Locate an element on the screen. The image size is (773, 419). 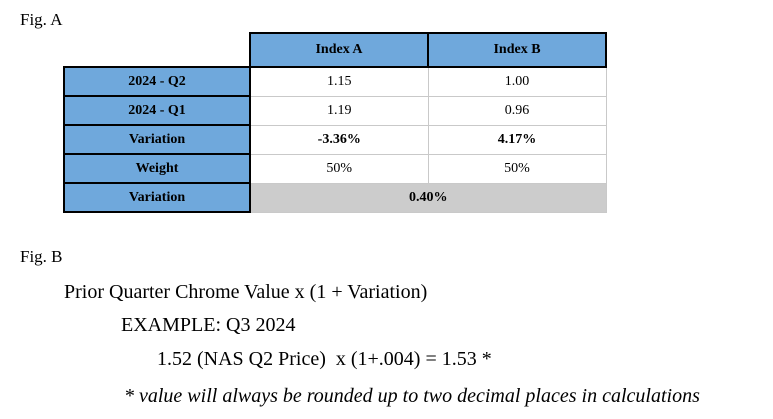
cell-weight-index-a: 50% is located at coordinates (339, 168).